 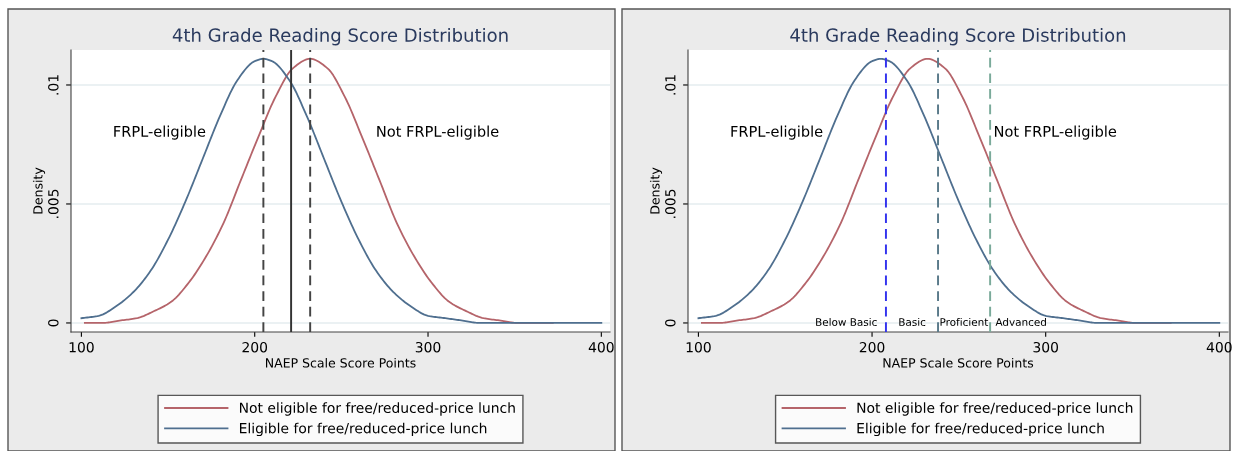 I want to click on annotation: Advanced, so click(x=1020, y=321).